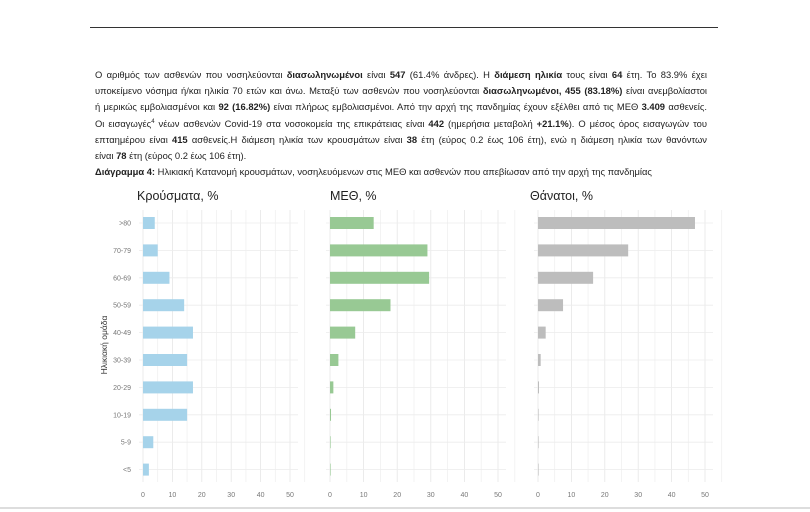  I want to click on text-segment: 4, so click(153, 121).